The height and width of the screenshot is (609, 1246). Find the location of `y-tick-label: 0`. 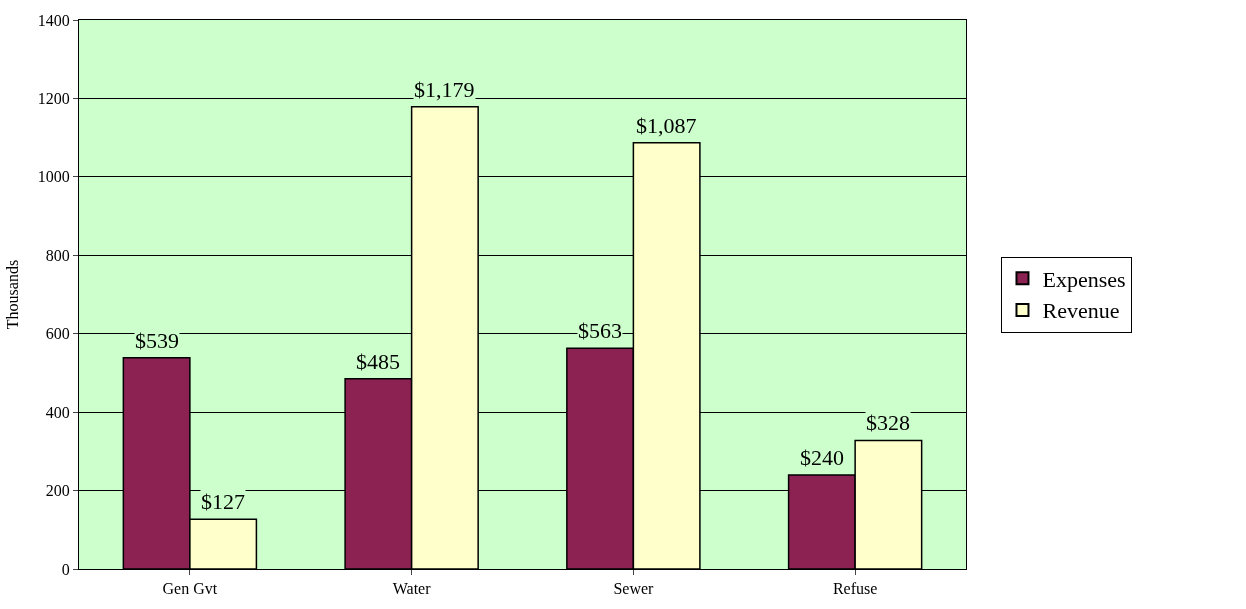

y-tick-label: 0 is located at coordinates (65, 569).